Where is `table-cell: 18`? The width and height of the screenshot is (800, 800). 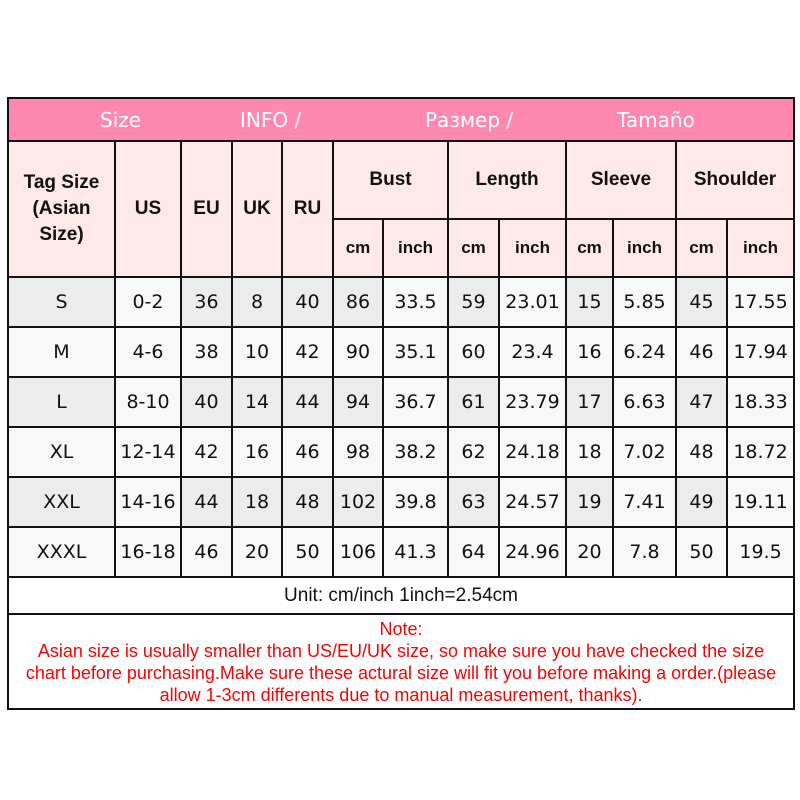
table-cell: 18 is located at coordinates (257, 502).